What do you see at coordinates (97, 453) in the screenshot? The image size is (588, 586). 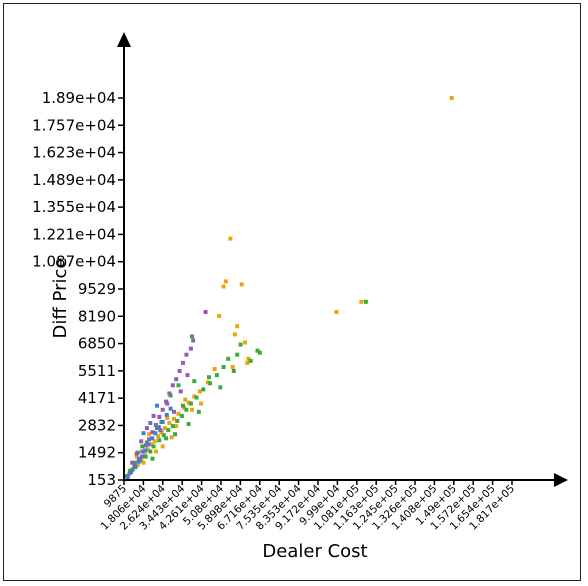 I see `y-tick-label: 1492` at bounding box center [97, 453].